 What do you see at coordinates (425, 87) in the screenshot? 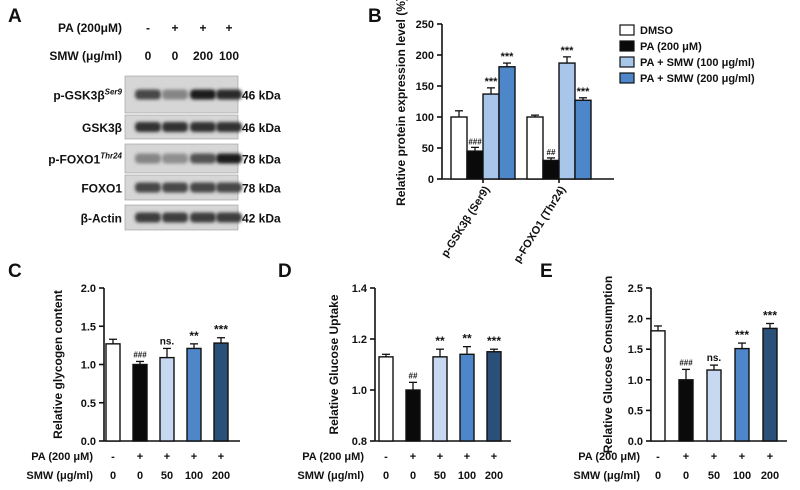
I see `y-tick-label: 150` at bounding box center [425, 87].